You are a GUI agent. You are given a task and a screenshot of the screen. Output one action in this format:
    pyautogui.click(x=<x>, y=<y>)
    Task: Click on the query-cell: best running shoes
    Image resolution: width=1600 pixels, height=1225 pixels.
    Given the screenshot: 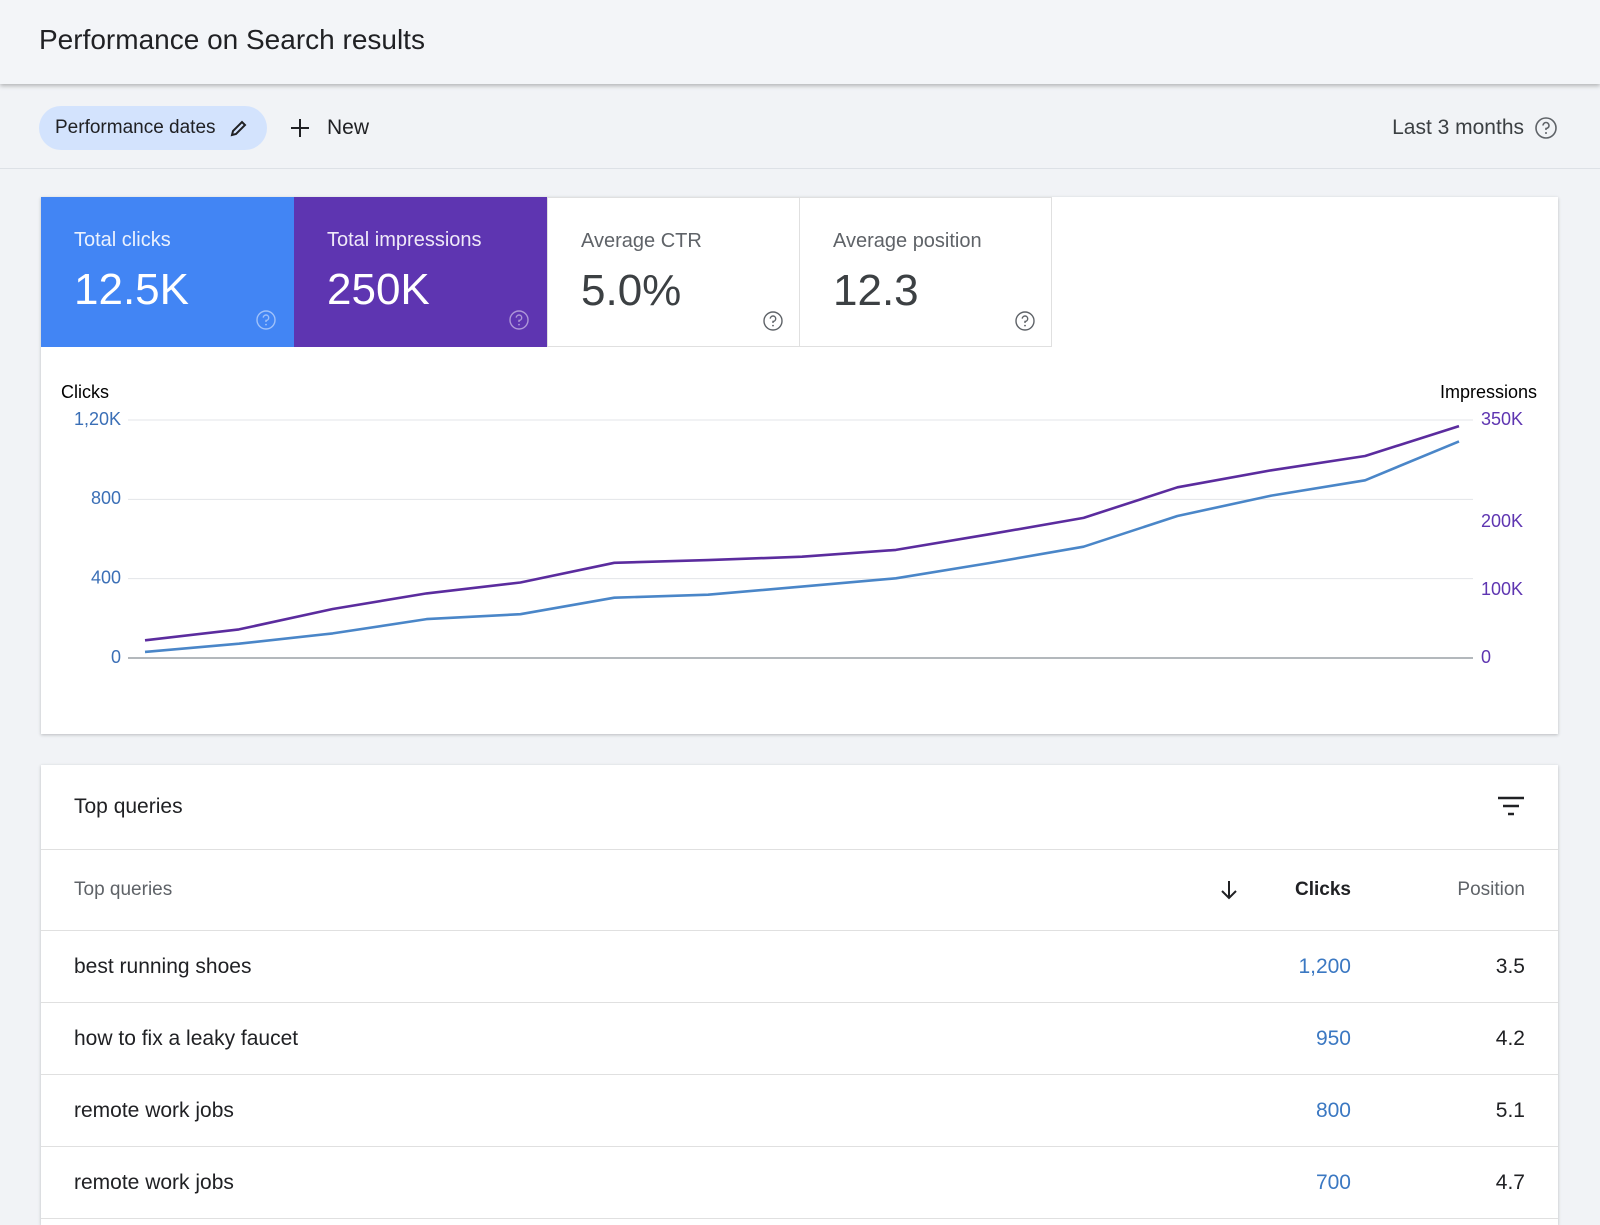 What is the action you would take?
    pyautogui.click(x=163, y=966)
    